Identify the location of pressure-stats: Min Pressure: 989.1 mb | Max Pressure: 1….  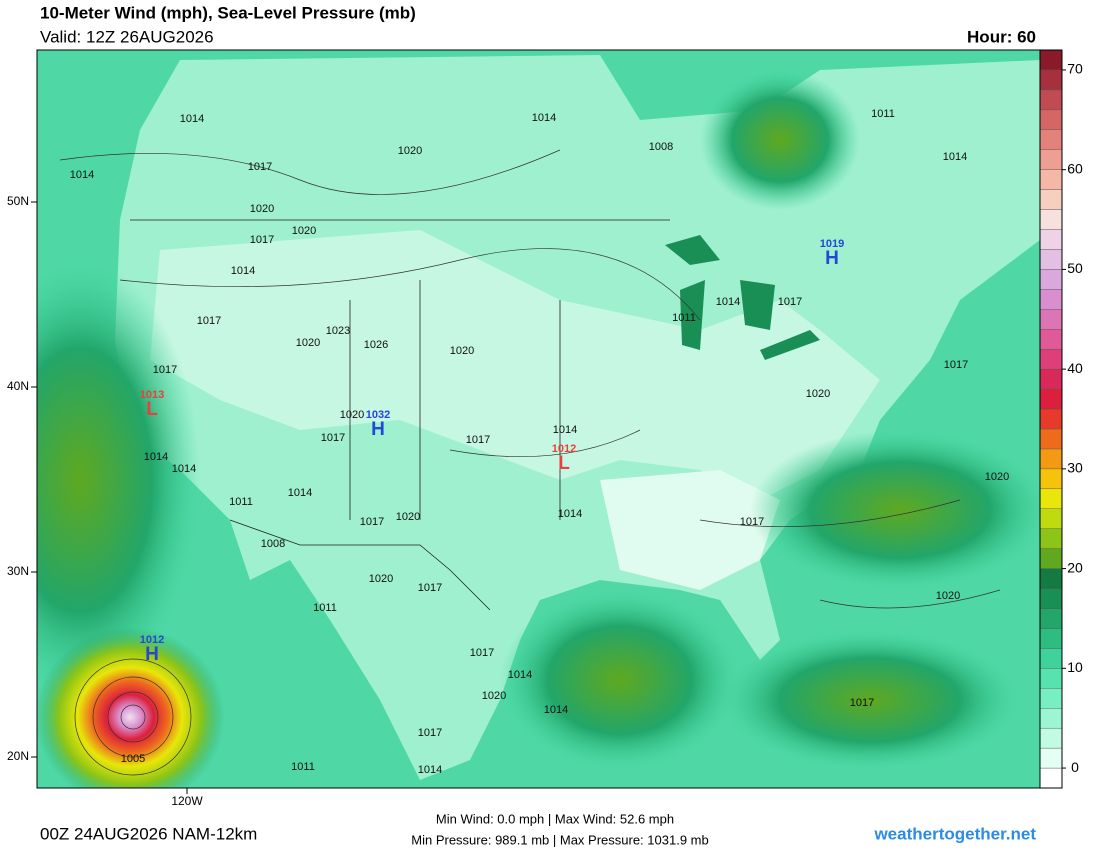
(559, 839).